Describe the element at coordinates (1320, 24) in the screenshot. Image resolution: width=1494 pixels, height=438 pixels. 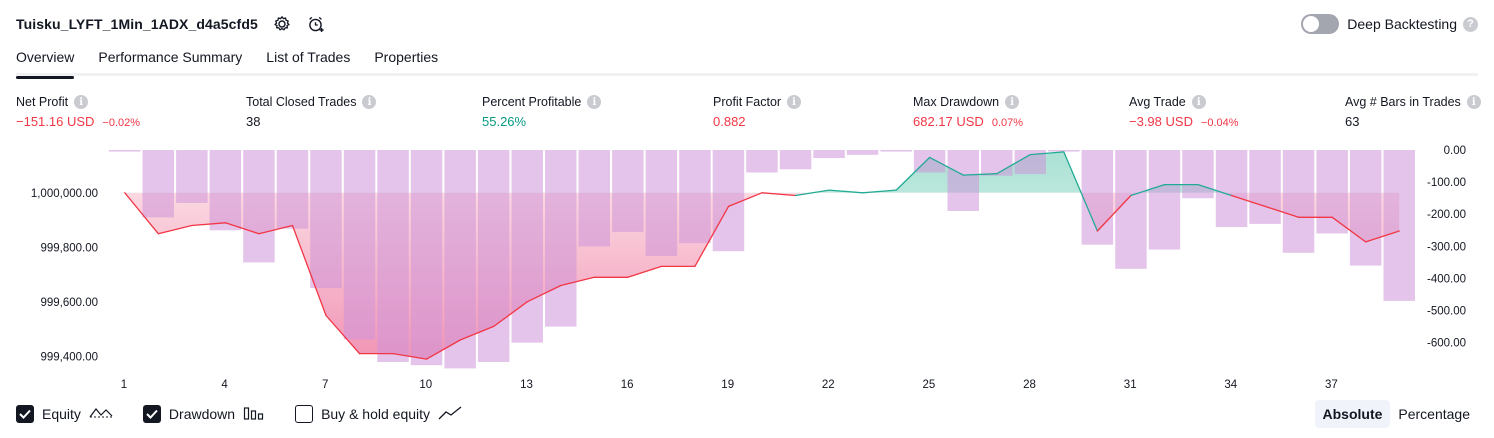
I see `deep-backtesting-toggle` at that location.